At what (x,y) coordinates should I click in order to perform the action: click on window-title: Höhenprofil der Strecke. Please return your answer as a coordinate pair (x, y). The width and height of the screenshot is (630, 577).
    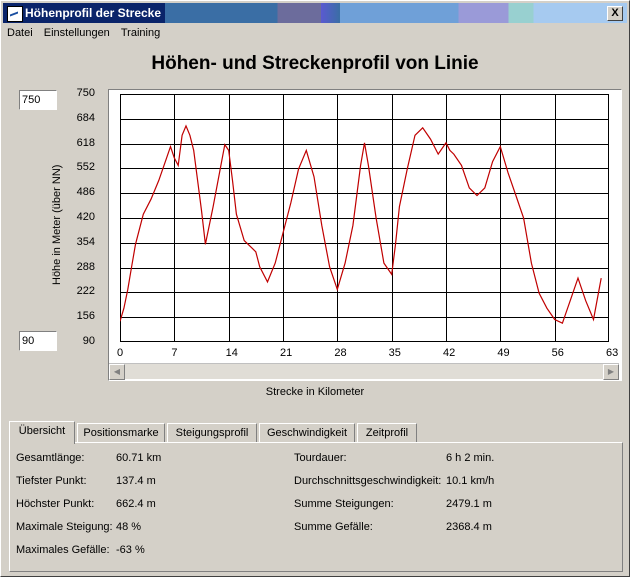
    Looking at the image, I should click on (93, 13).